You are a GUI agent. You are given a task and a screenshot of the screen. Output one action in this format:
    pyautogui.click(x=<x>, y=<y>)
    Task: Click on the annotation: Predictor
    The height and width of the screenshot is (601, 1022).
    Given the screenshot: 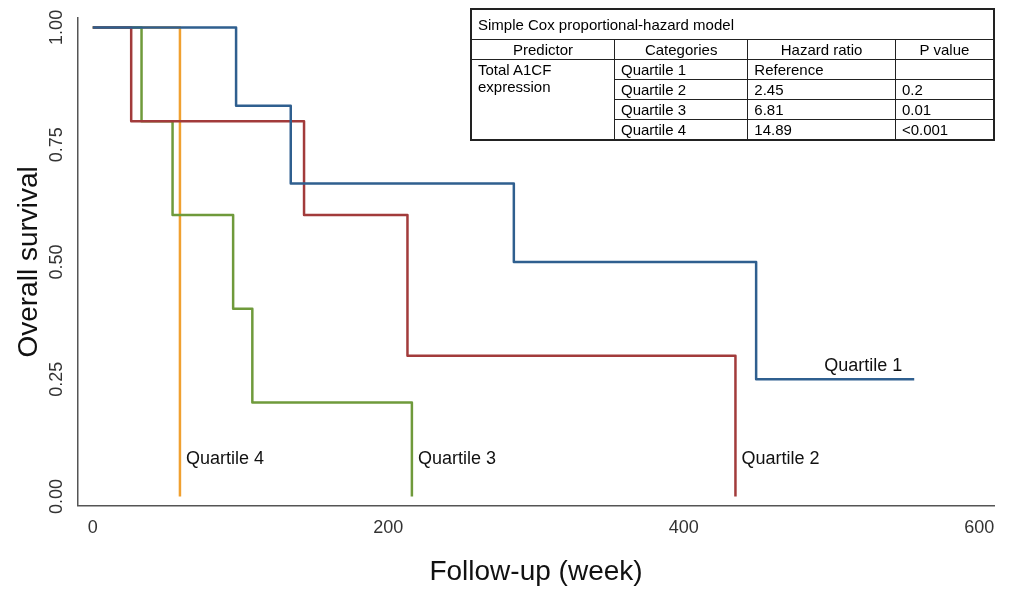 What is the action you would take?
    pyautogui.click(x=543, y=49)
    